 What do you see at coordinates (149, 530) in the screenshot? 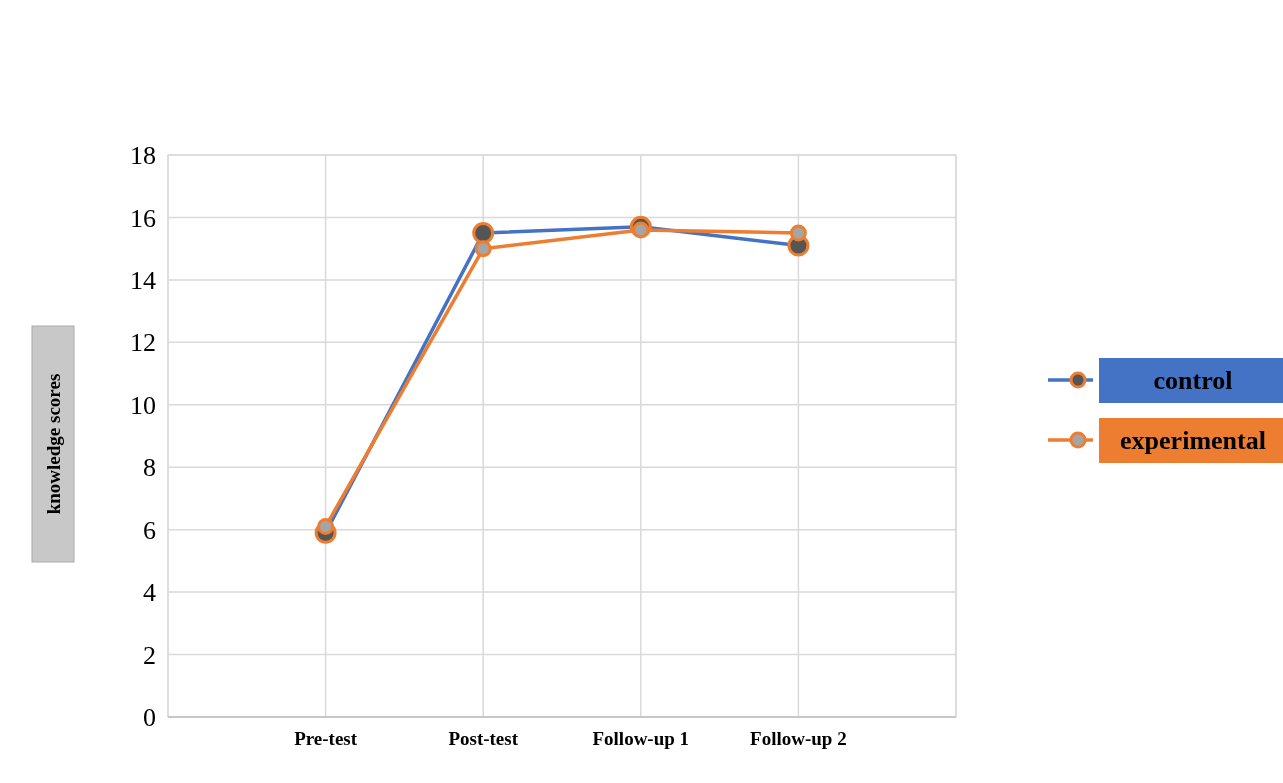
I see `y-tick-label: 6` at bounding box center [149, 530].